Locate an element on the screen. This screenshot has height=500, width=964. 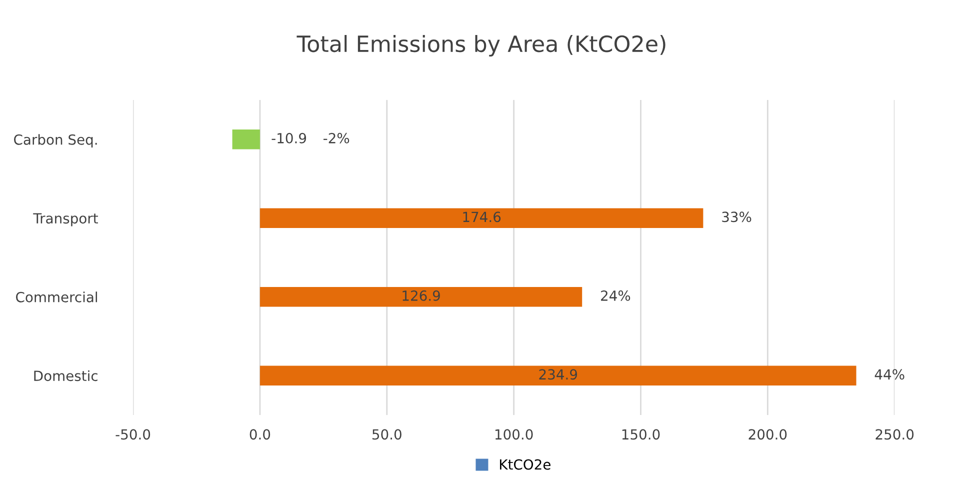
data-label: -10.9 is located at coordinates (289, 138).